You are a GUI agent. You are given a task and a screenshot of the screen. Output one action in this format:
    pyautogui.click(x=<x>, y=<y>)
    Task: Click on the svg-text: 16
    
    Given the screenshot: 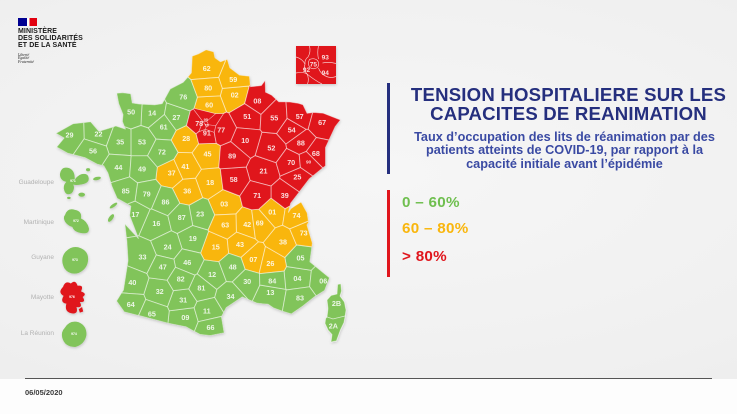 What is the action you would take?
    pyautogui.click(x=156, y=223)
    